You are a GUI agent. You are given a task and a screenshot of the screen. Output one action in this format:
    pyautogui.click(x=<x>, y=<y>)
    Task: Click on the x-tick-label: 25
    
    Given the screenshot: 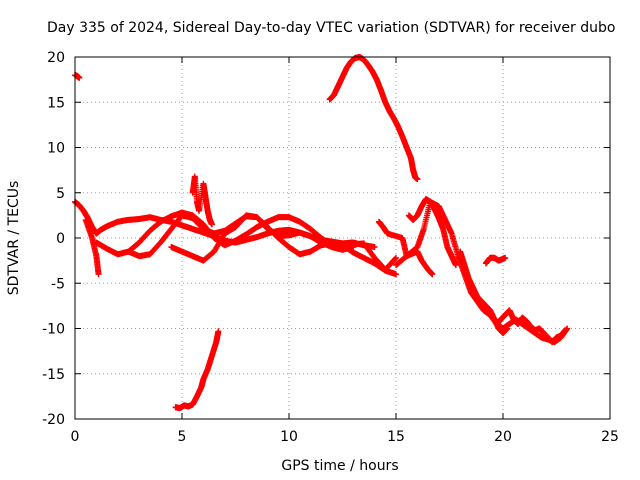 What is the action you would take?
    pyautogui.click(x=610, y=437)
    